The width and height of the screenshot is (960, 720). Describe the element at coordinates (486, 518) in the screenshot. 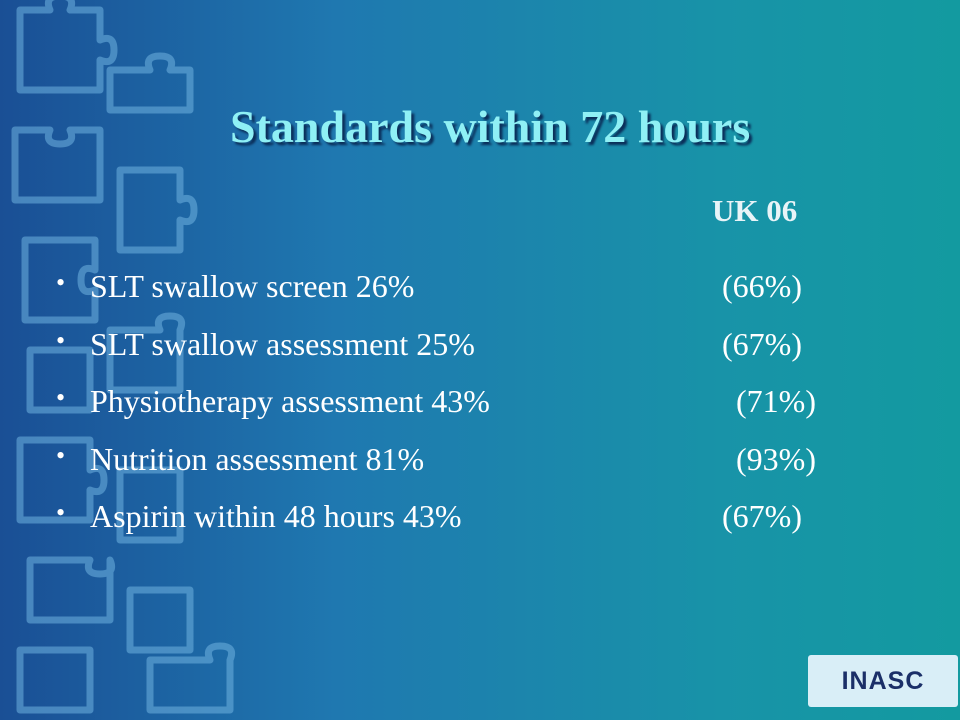

I see `bullet-item: • Aspirin within 48 hours 43% (67%)` at that location.